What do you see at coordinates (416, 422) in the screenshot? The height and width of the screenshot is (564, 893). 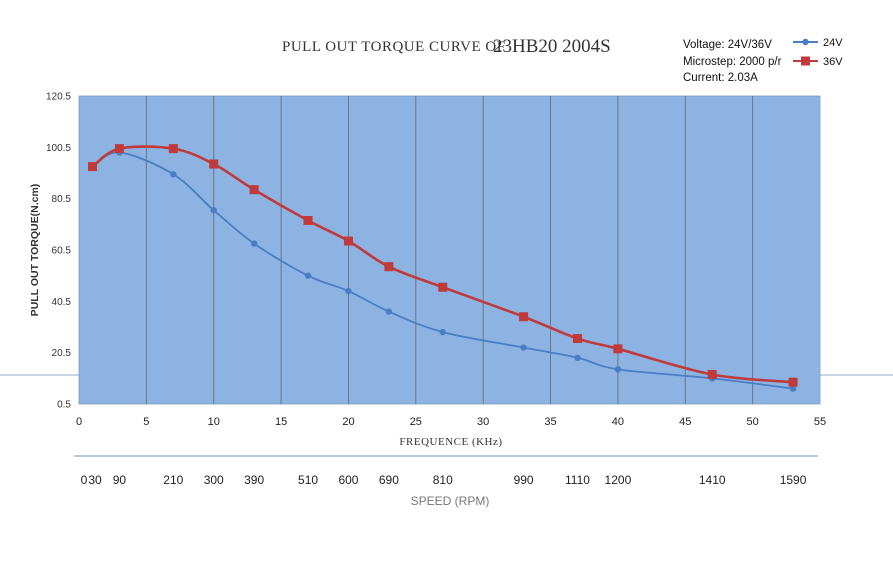 I see `x-tick-25: 25` at bounding box center [416, 422].